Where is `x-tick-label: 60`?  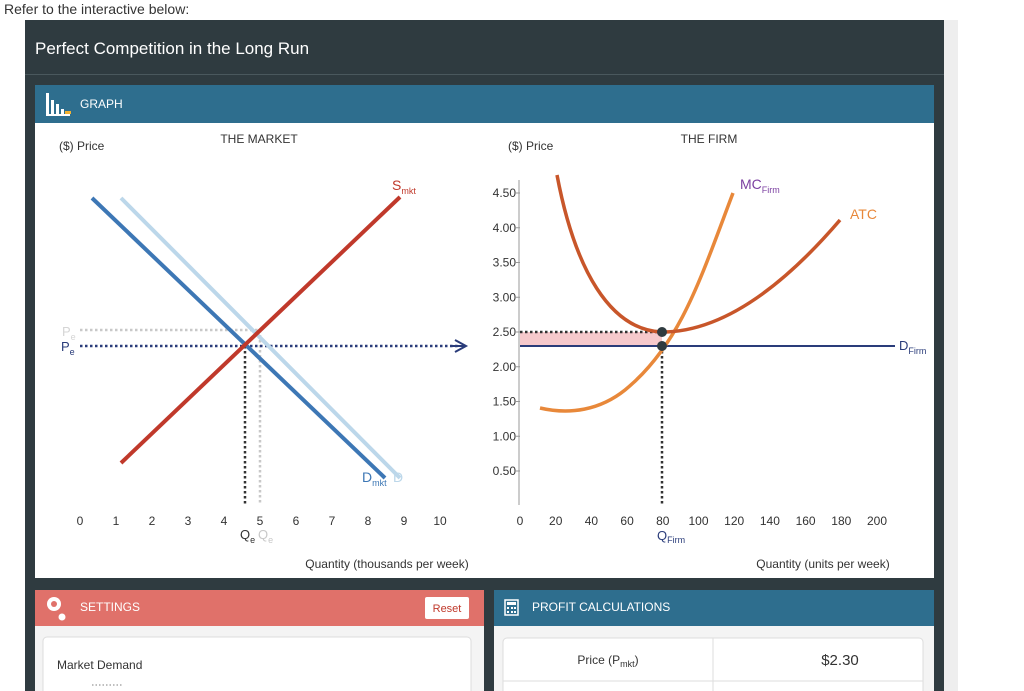 x-tick-label: 60 is located at coordinates (627, 521).